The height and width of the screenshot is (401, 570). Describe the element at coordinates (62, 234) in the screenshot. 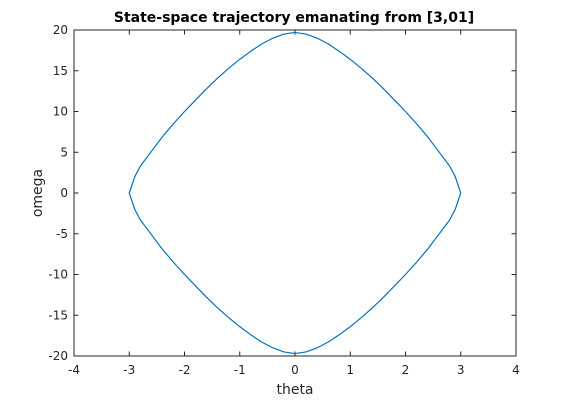

I see `y-tick-label: -5` at that location.